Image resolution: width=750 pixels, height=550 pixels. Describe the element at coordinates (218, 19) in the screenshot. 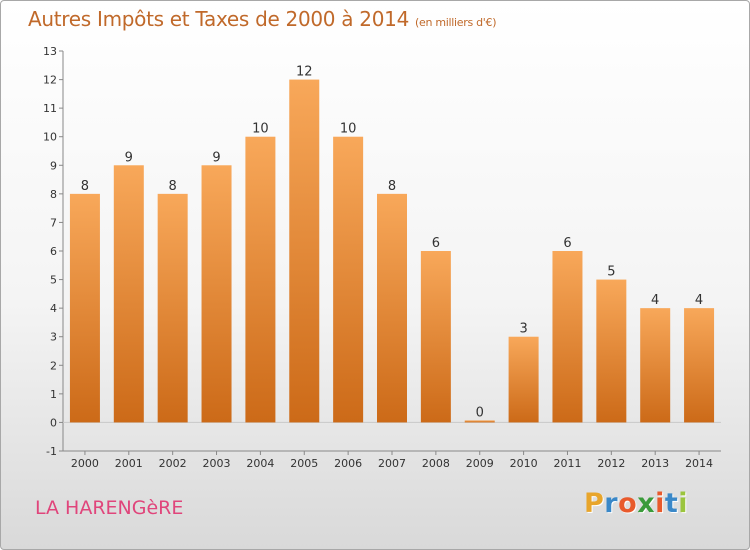

I see `title-text: Autres Impôts et Taxes de 2000 à 2014` at that location.